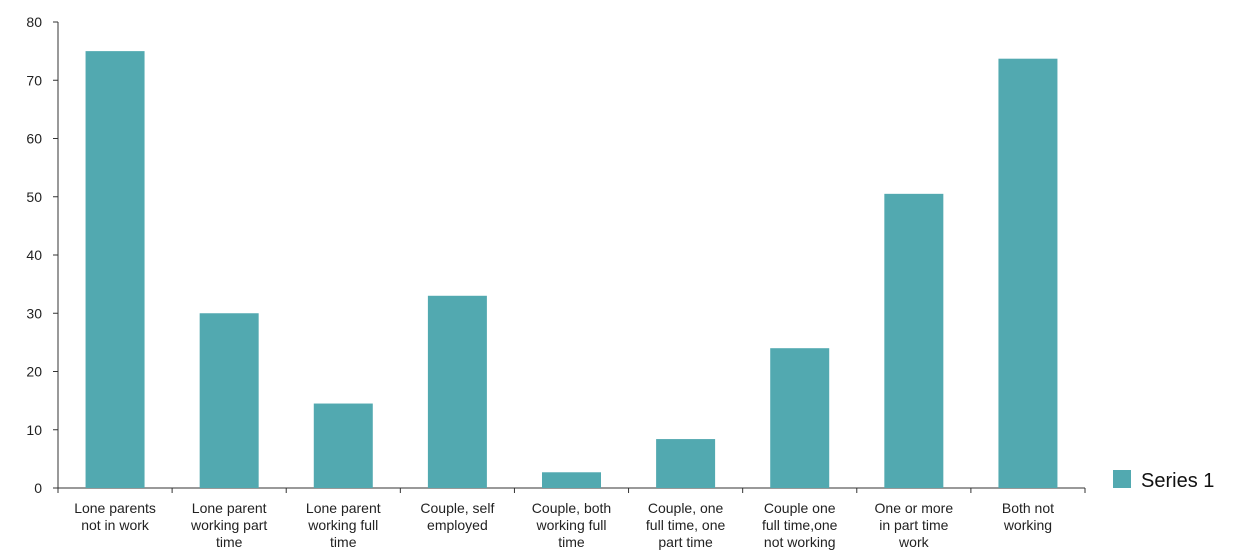 This screenshot has height=554, width=1237. I want to click on legend-label: Series 1, so click(1177, 481).